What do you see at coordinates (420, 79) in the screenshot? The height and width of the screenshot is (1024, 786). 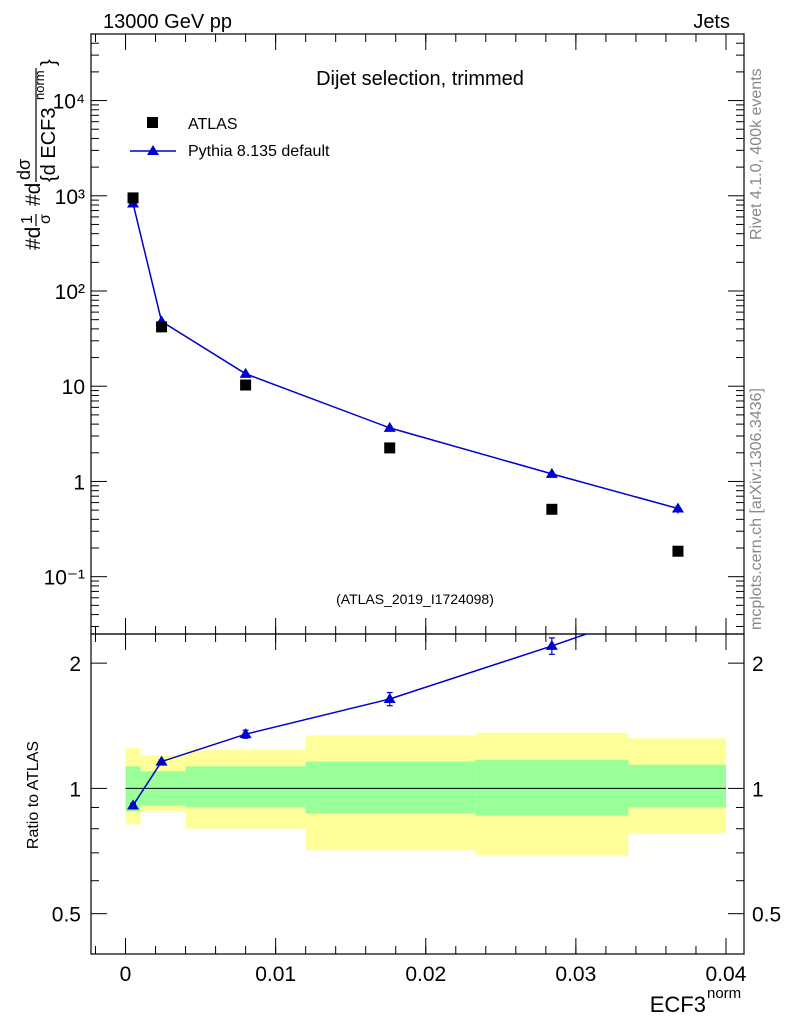 I see `chart-title: Dijet selection, trimmed` at bounding box center [420, 79].